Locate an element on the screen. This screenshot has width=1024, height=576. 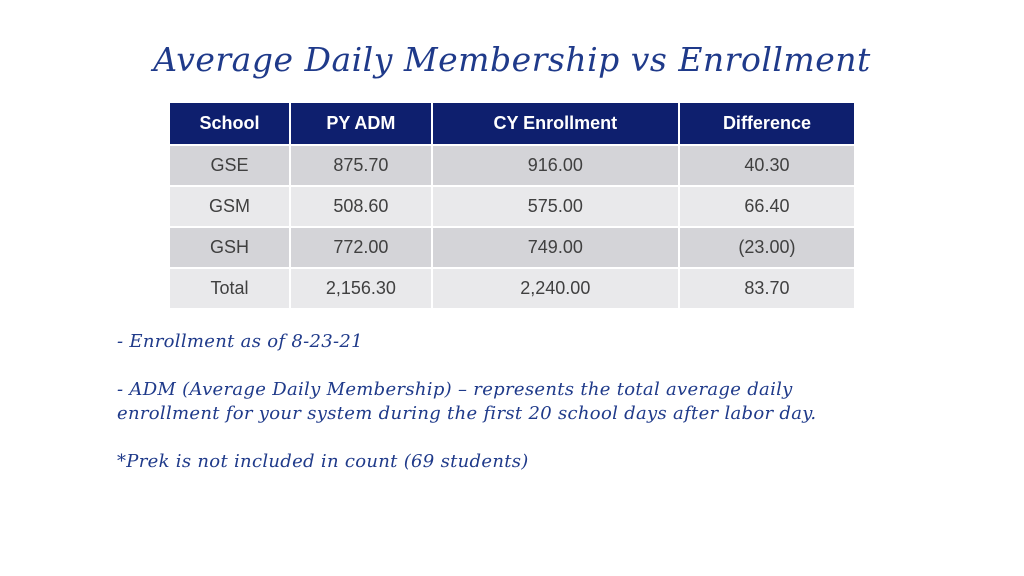
cell-difference: 66.40 is located at coordinates (766, 206).